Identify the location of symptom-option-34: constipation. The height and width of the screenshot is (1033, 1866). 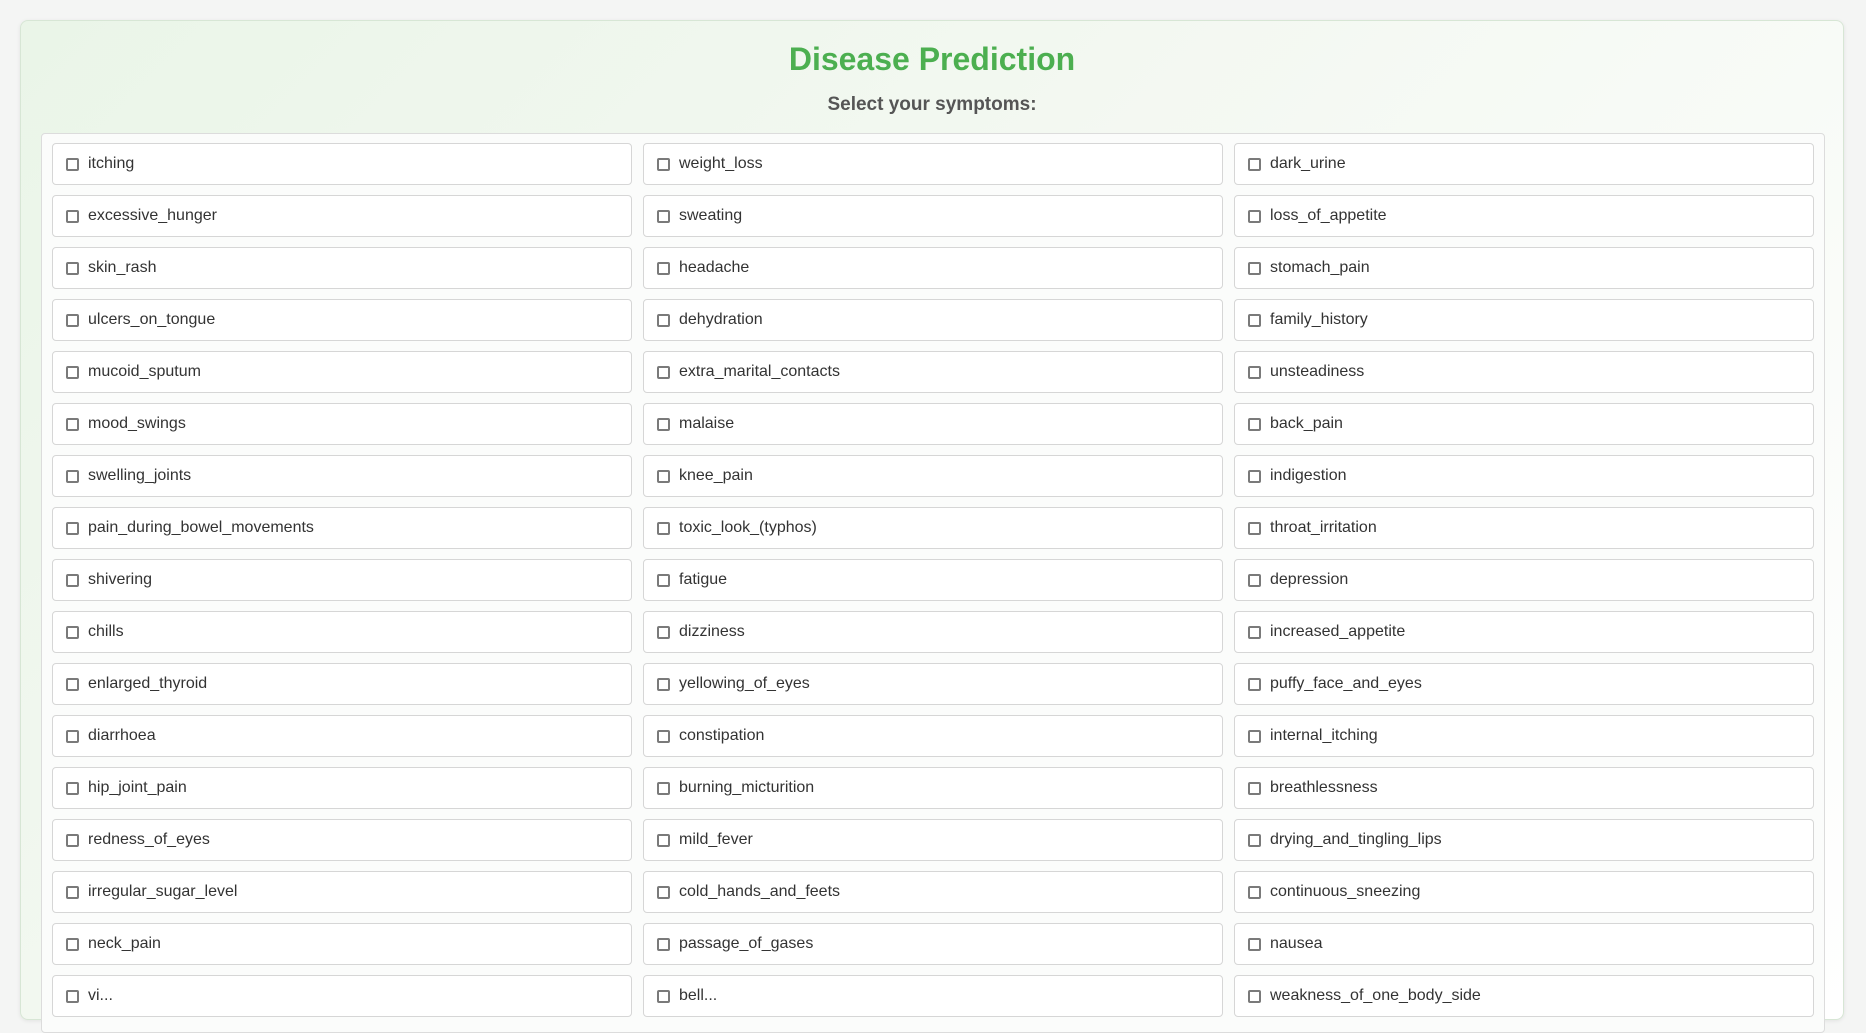
(933, 736).